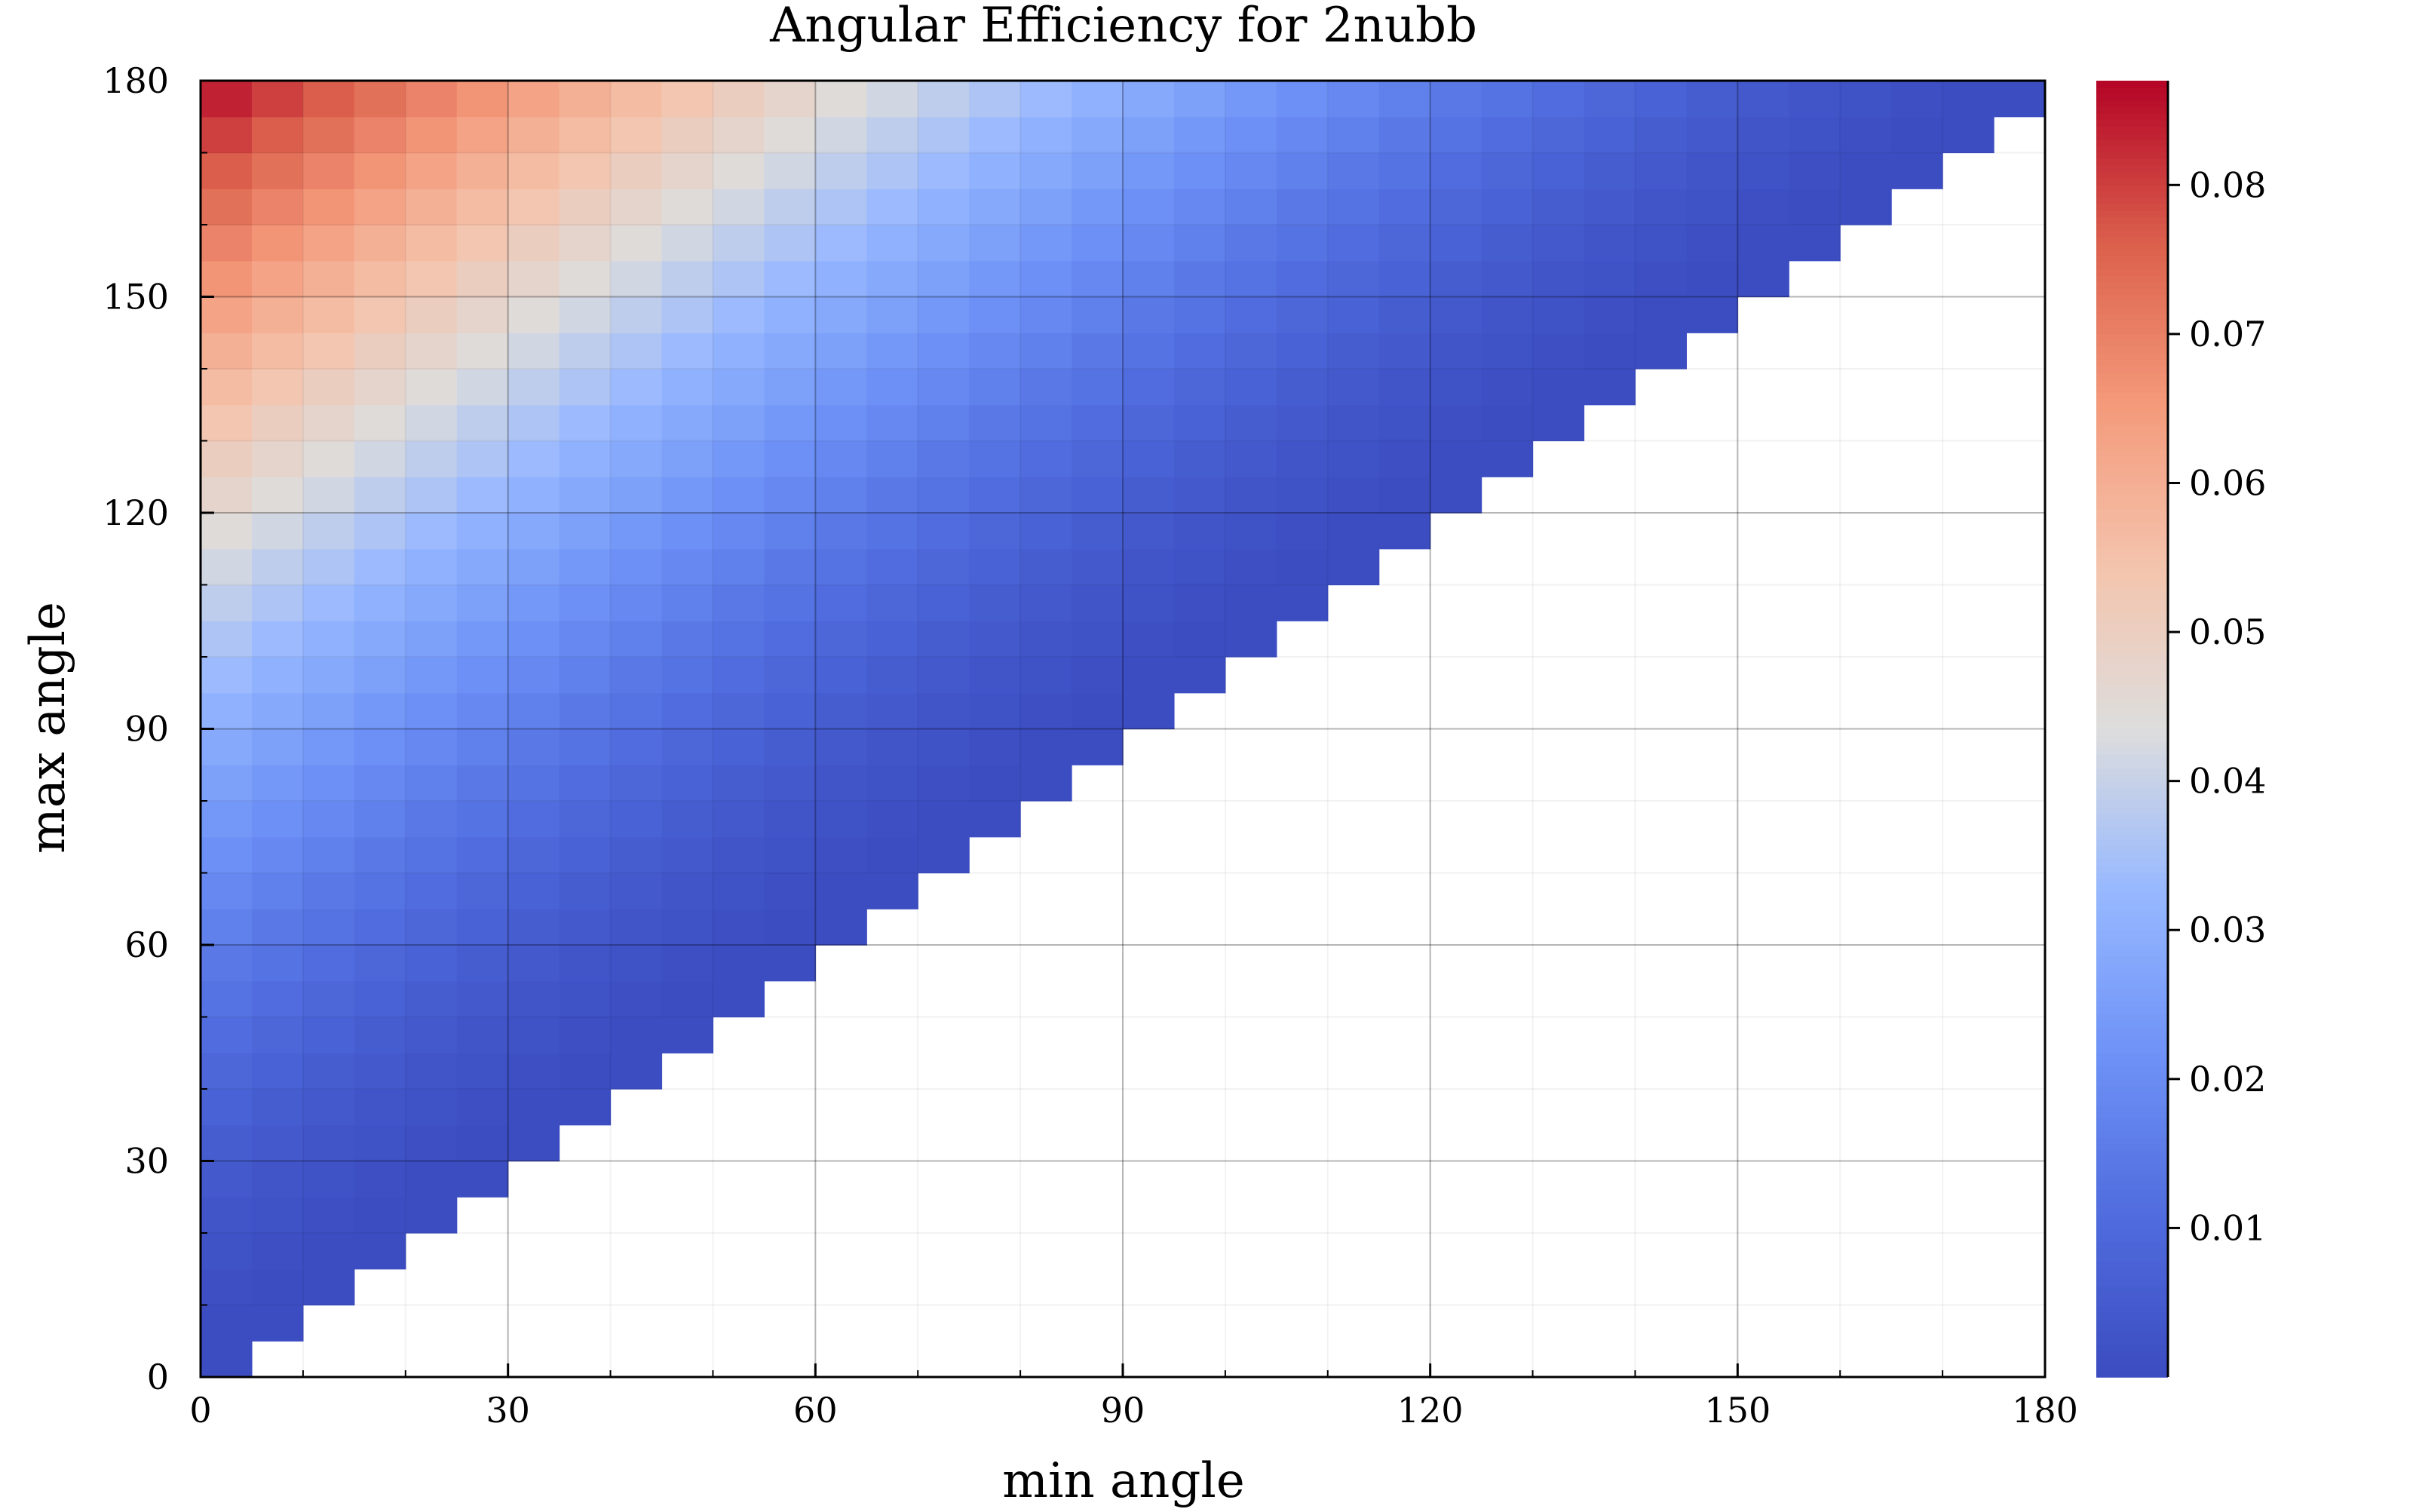  I want to click on colorbar: 0.01 0.02 0.03 0.04 0.05 0.06 0.07 0.08, so click(2181, 729).